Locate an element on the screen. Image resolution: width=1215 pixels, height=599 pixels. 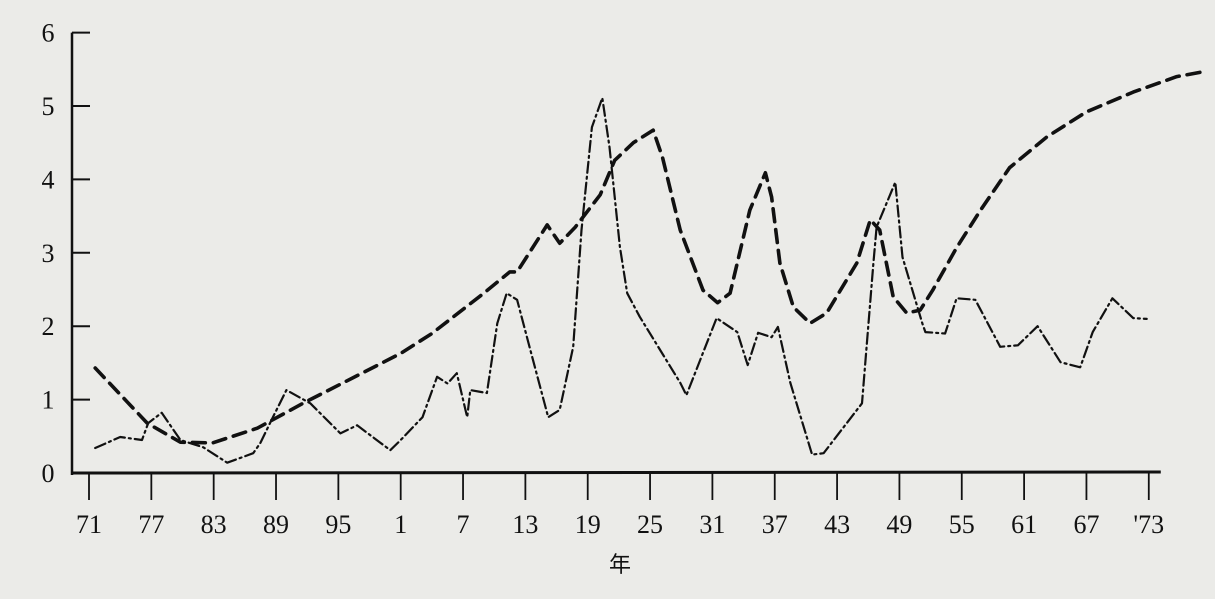
y-tick-label: 2 is located at coordinates (48, 326).